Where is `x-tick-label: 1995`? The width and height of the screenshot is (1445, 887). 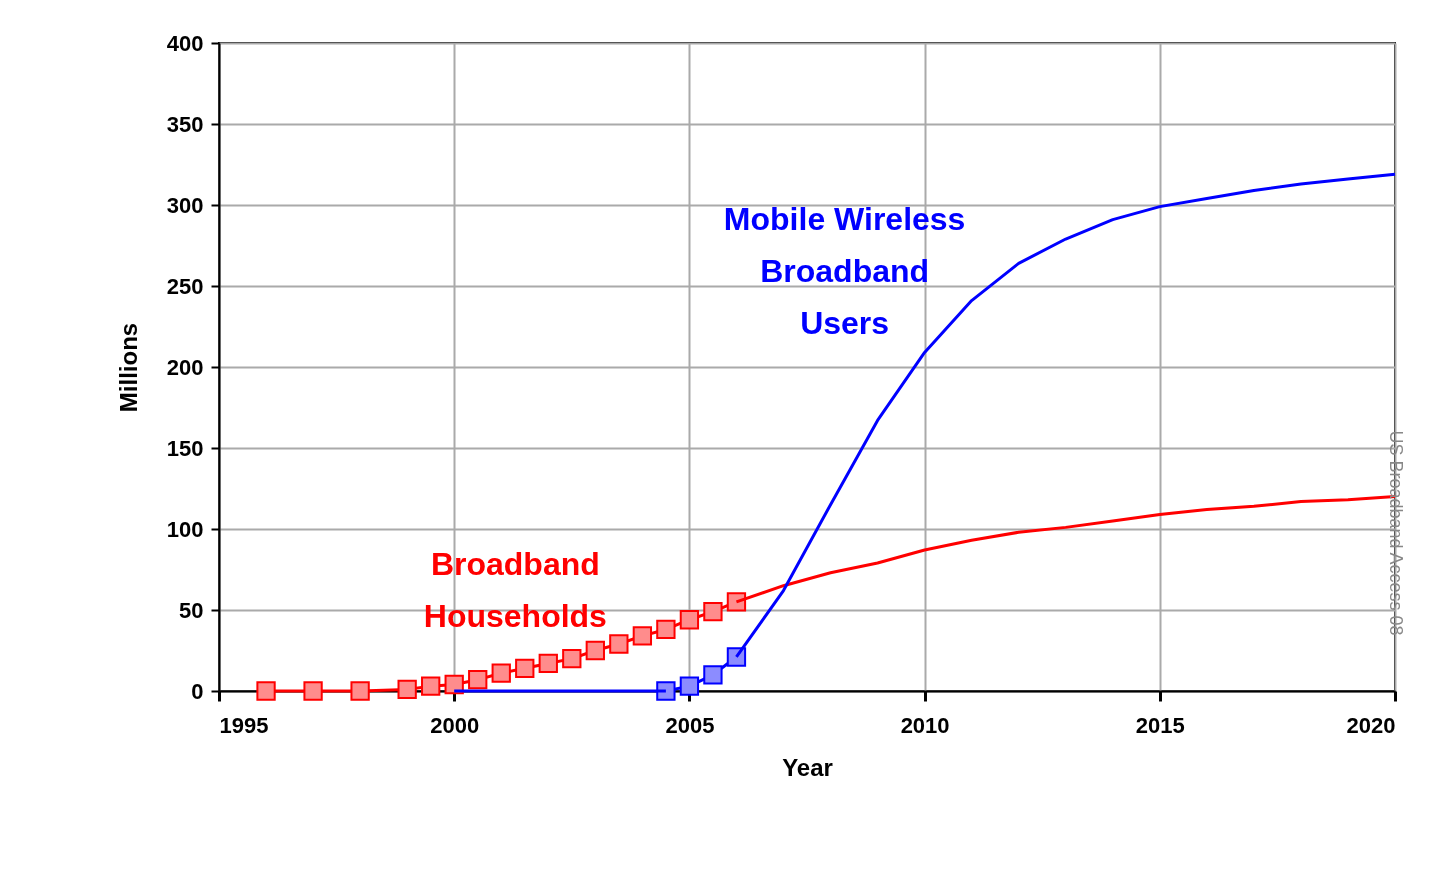 x-tick-label: 1995 is located at coordinates (244, 725).